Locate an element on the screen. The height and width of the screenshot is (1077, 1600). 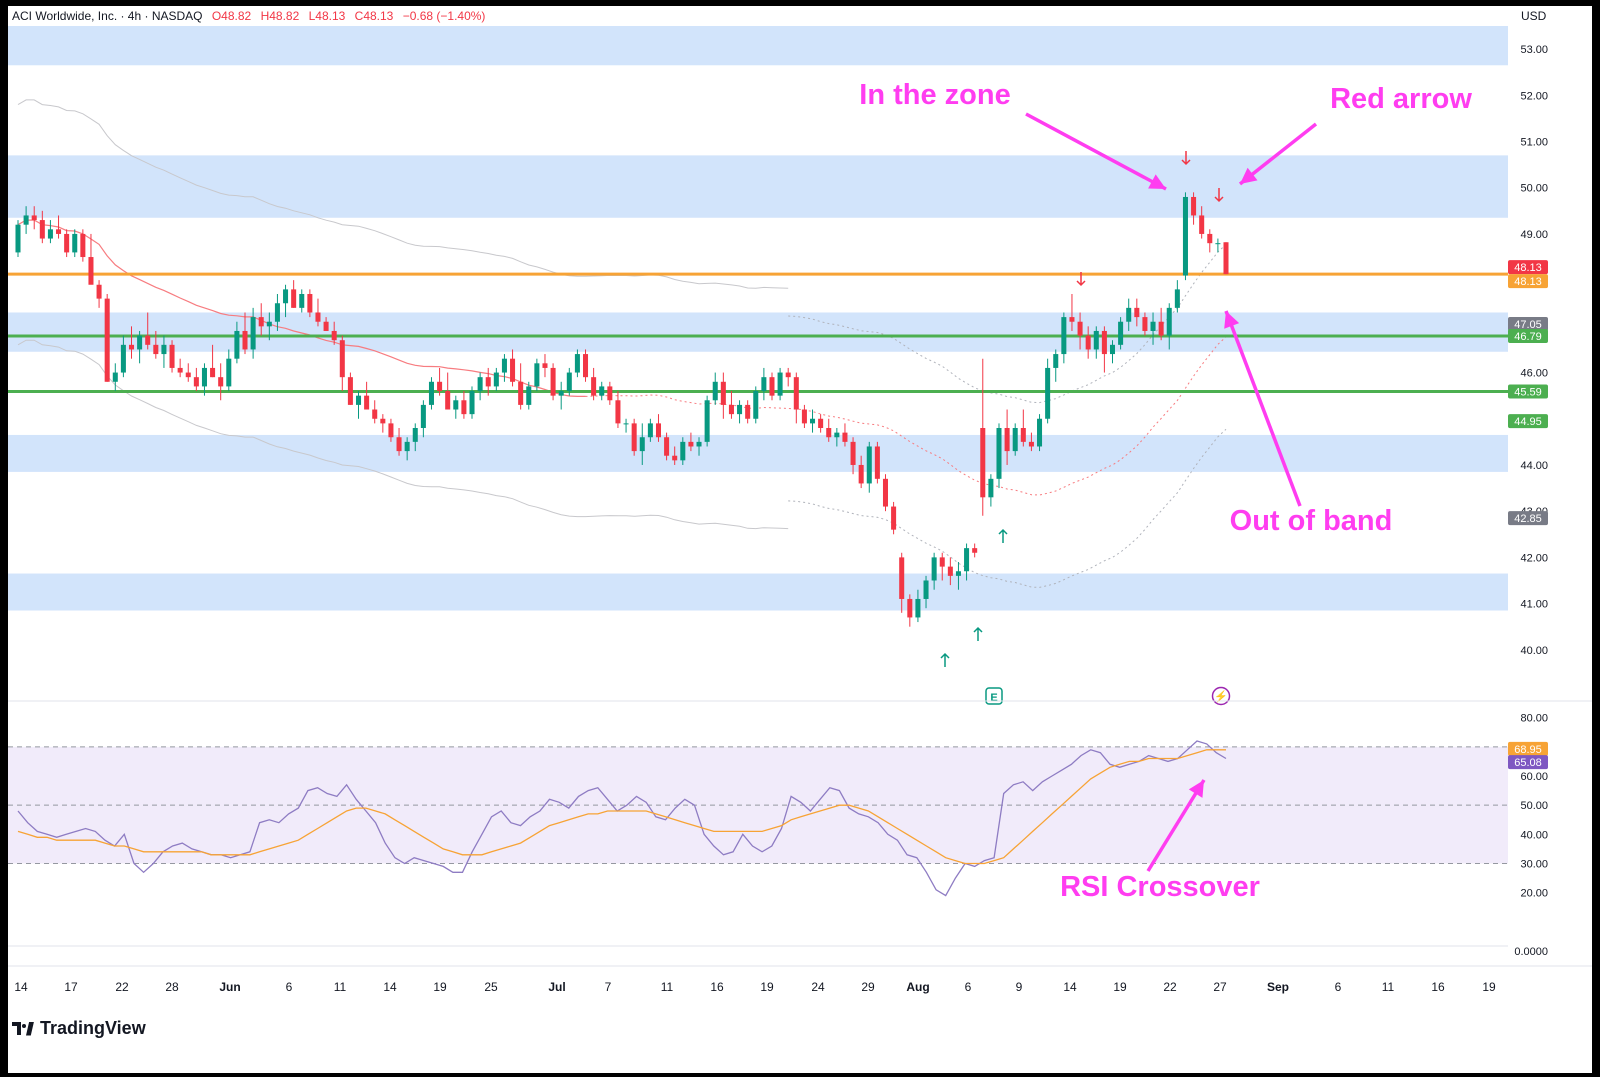
price-label-text: 44.95 is located at coordinates (1528, 422).